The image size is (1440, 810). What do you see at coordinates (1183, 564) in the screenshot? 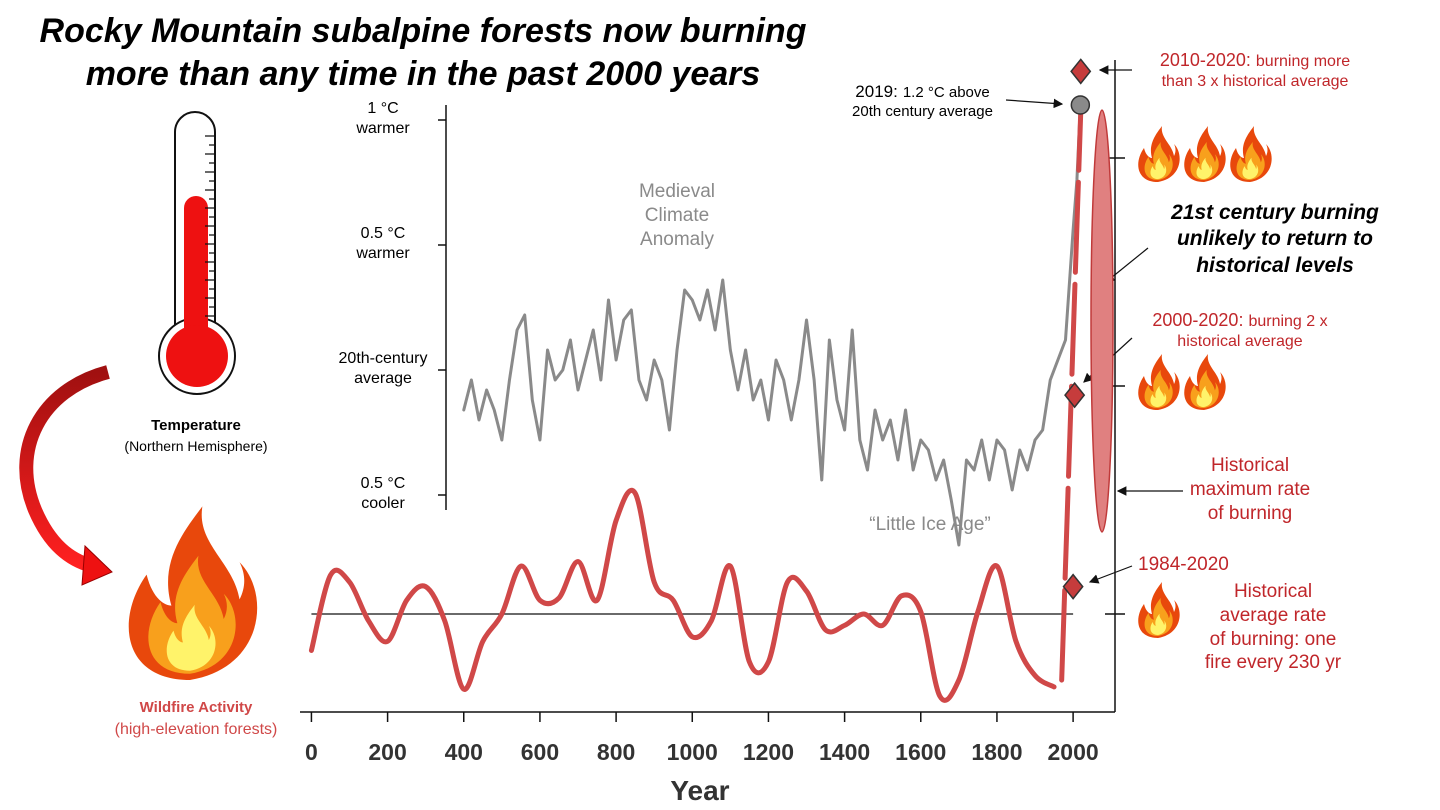
I see `marker-label: 1984-2020` at bounding box center [1183, 564].